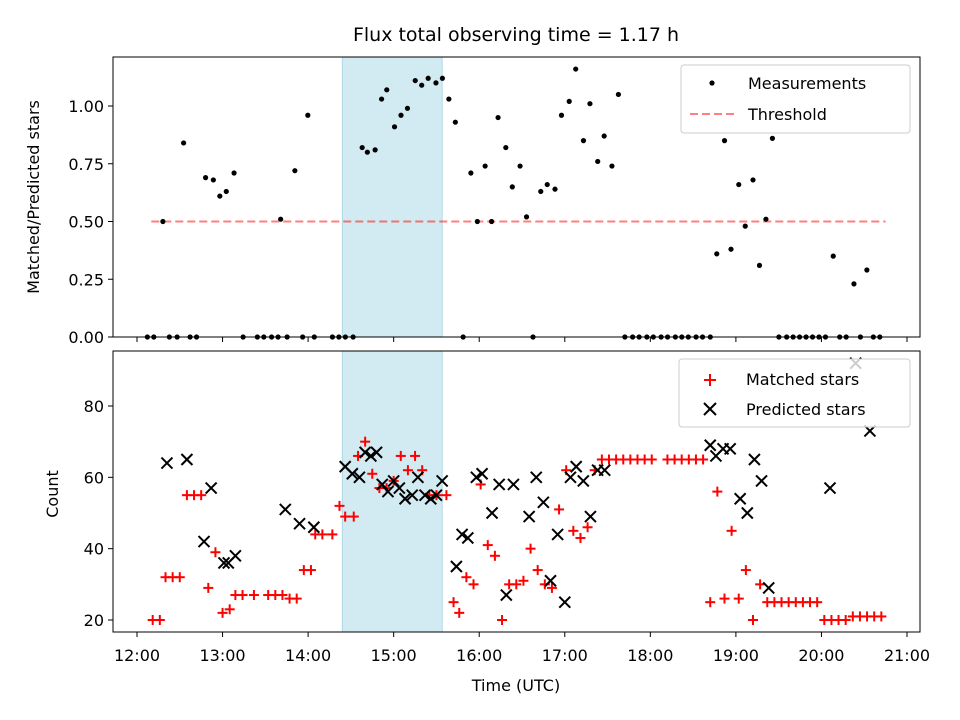  Describe the element at coordinates (86, 222) in the screenshot. I see `top-y-tick-label: 0.50` at that location.